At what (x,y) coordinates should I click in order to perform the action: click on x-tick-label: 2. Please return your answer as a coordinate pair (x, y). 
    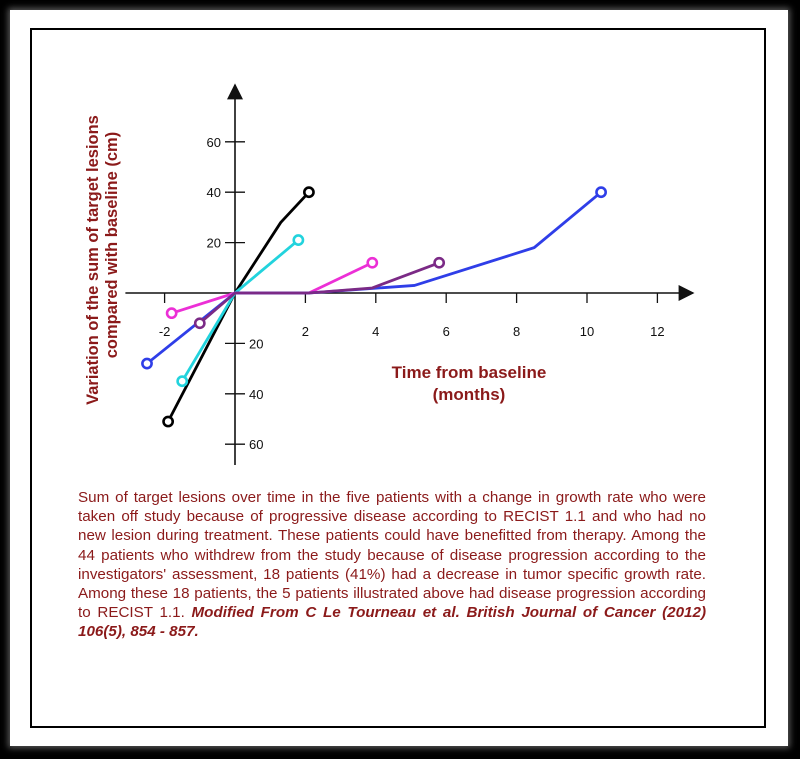
    Looking at the image, I should click on (305, 331).